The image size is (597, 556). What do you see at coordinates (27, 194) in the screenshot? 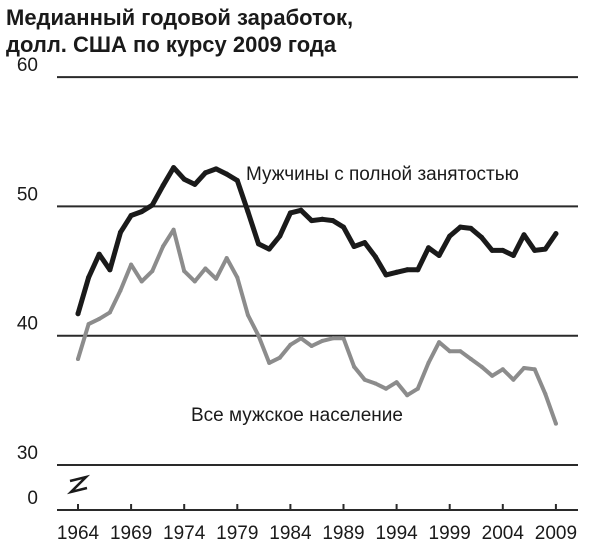
I see `y-tick-label: 50` at bounding box center [27, 194].